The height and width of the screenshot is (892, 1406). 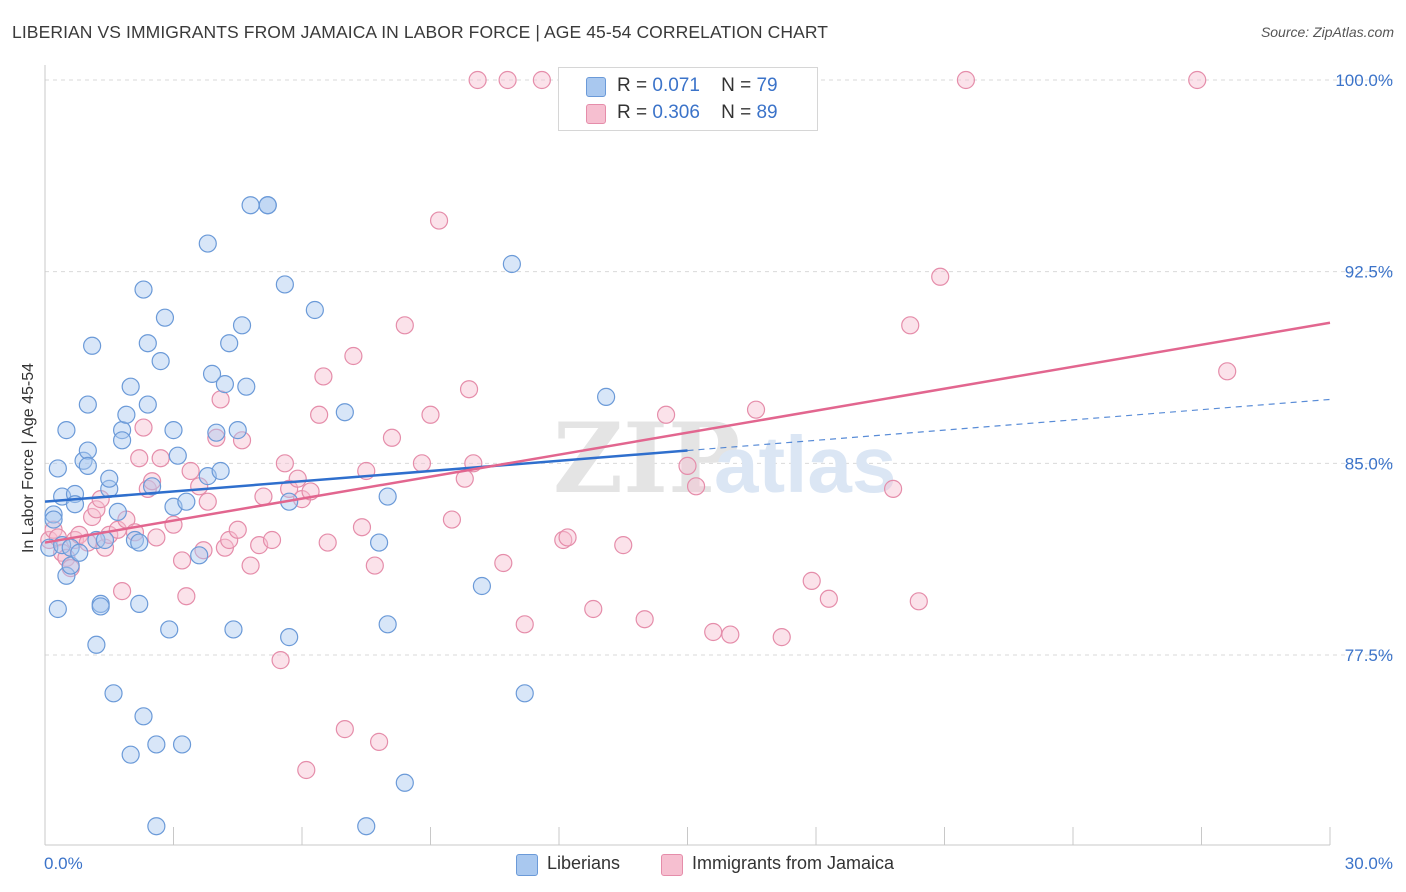 I want to click on watermark: ZIP atlas, so click(x=724, y=458).